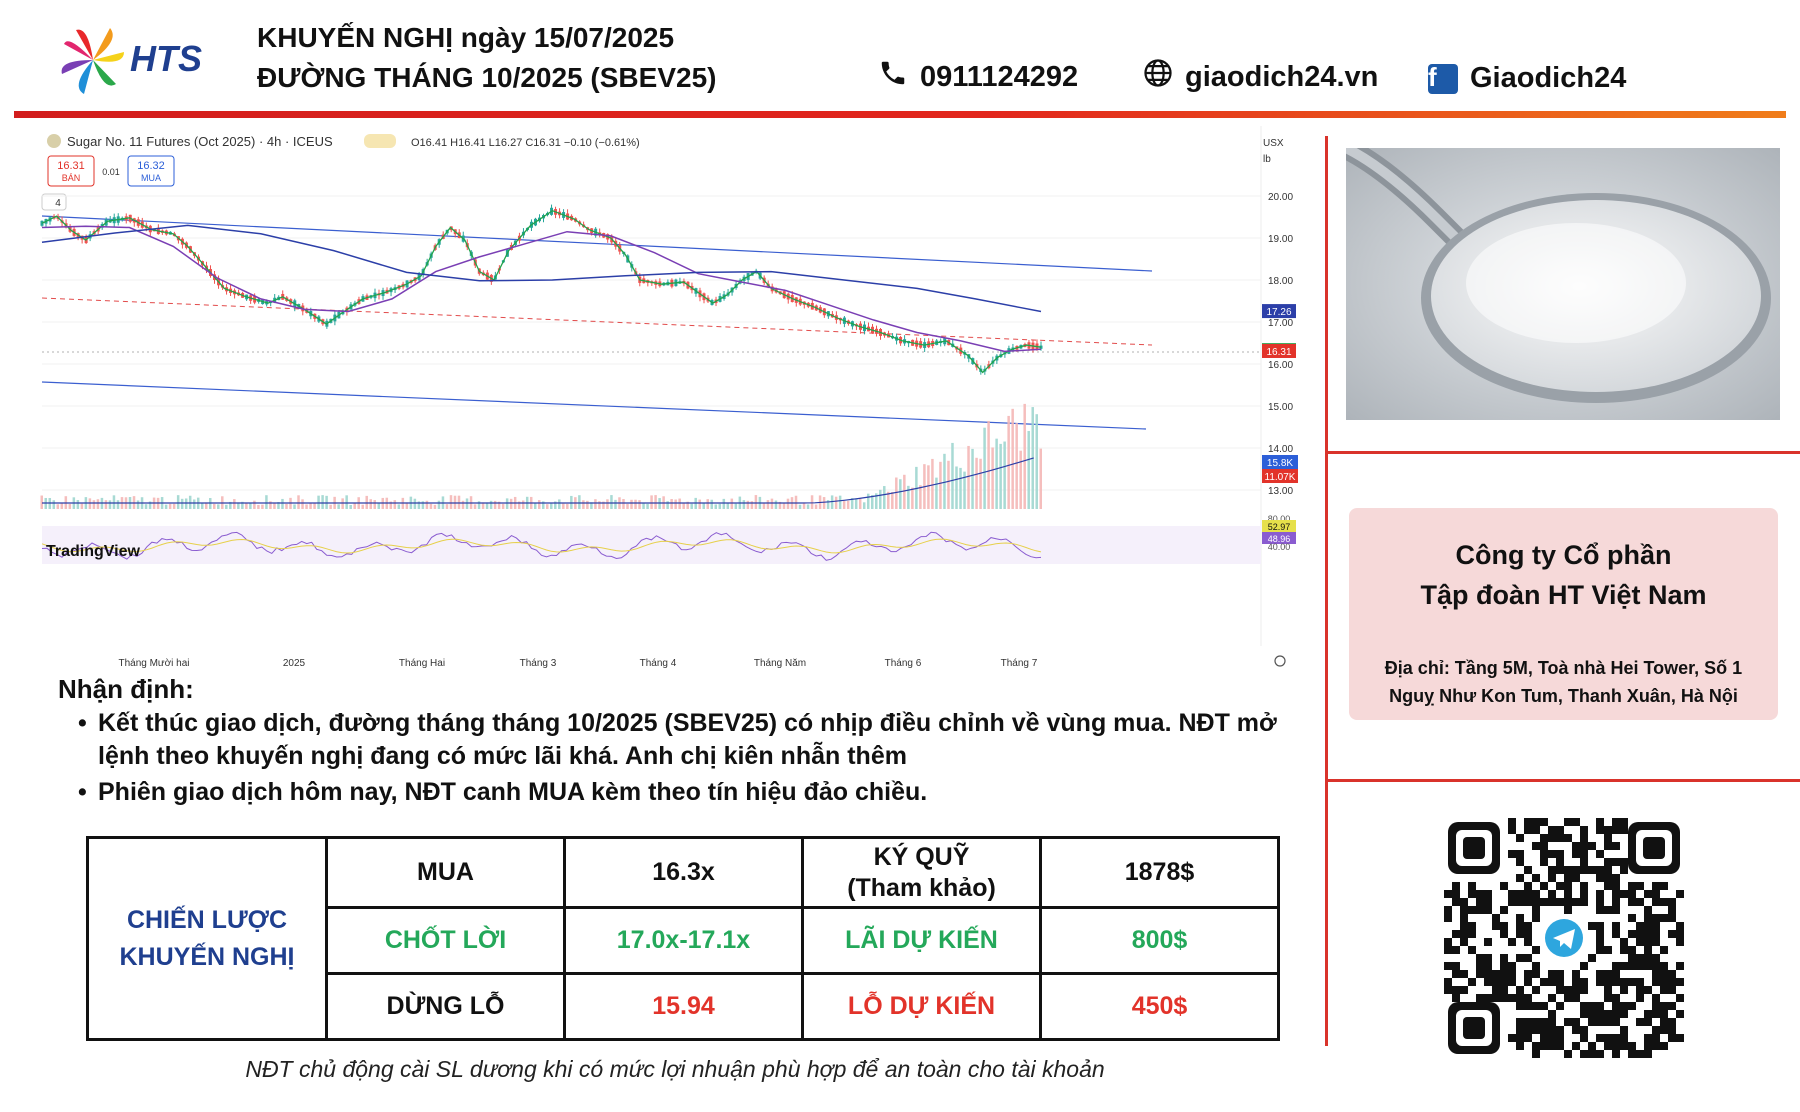  I want to click on y-tick-label: 13.00, so click(1280, 491).